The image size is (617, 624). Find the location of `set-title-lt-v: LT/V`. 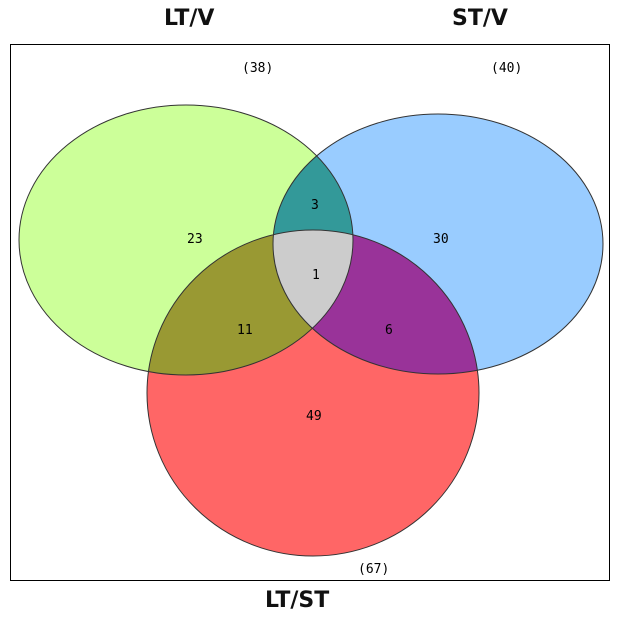

set-title-lt-v: LT/V is located at coordinates (189, 18).